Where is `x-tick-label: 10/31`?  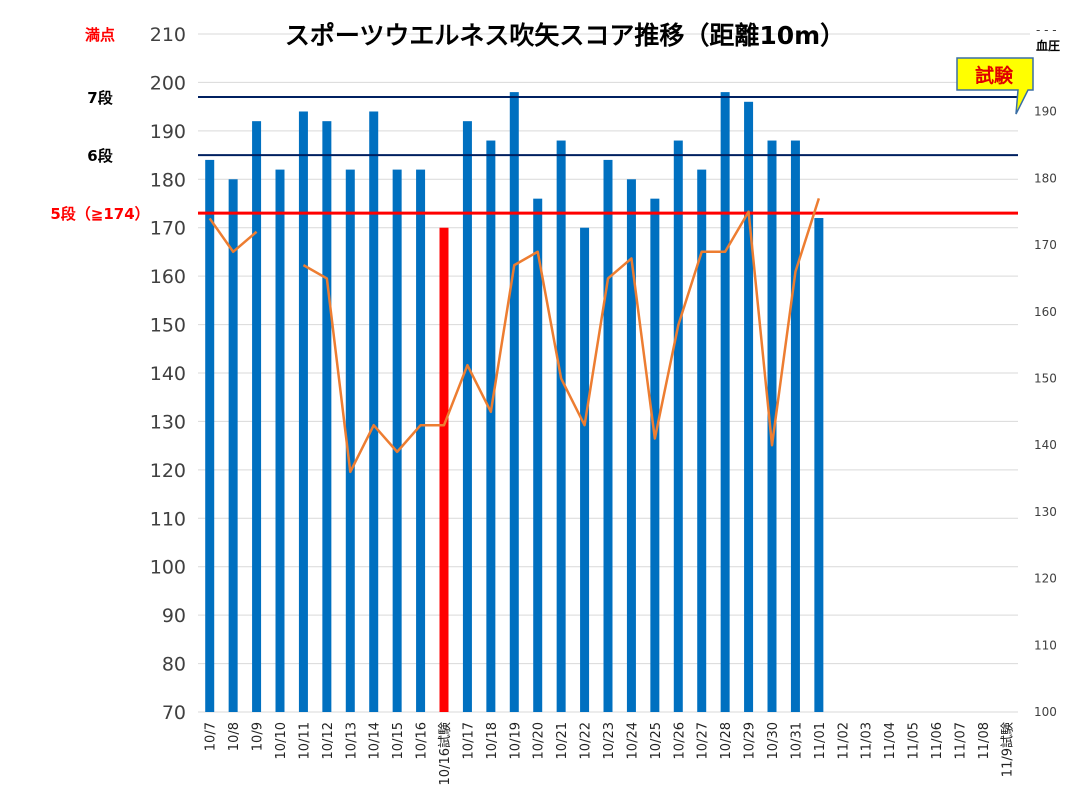
x-tick-label: 10/31 is located at coordinates (796, 740).